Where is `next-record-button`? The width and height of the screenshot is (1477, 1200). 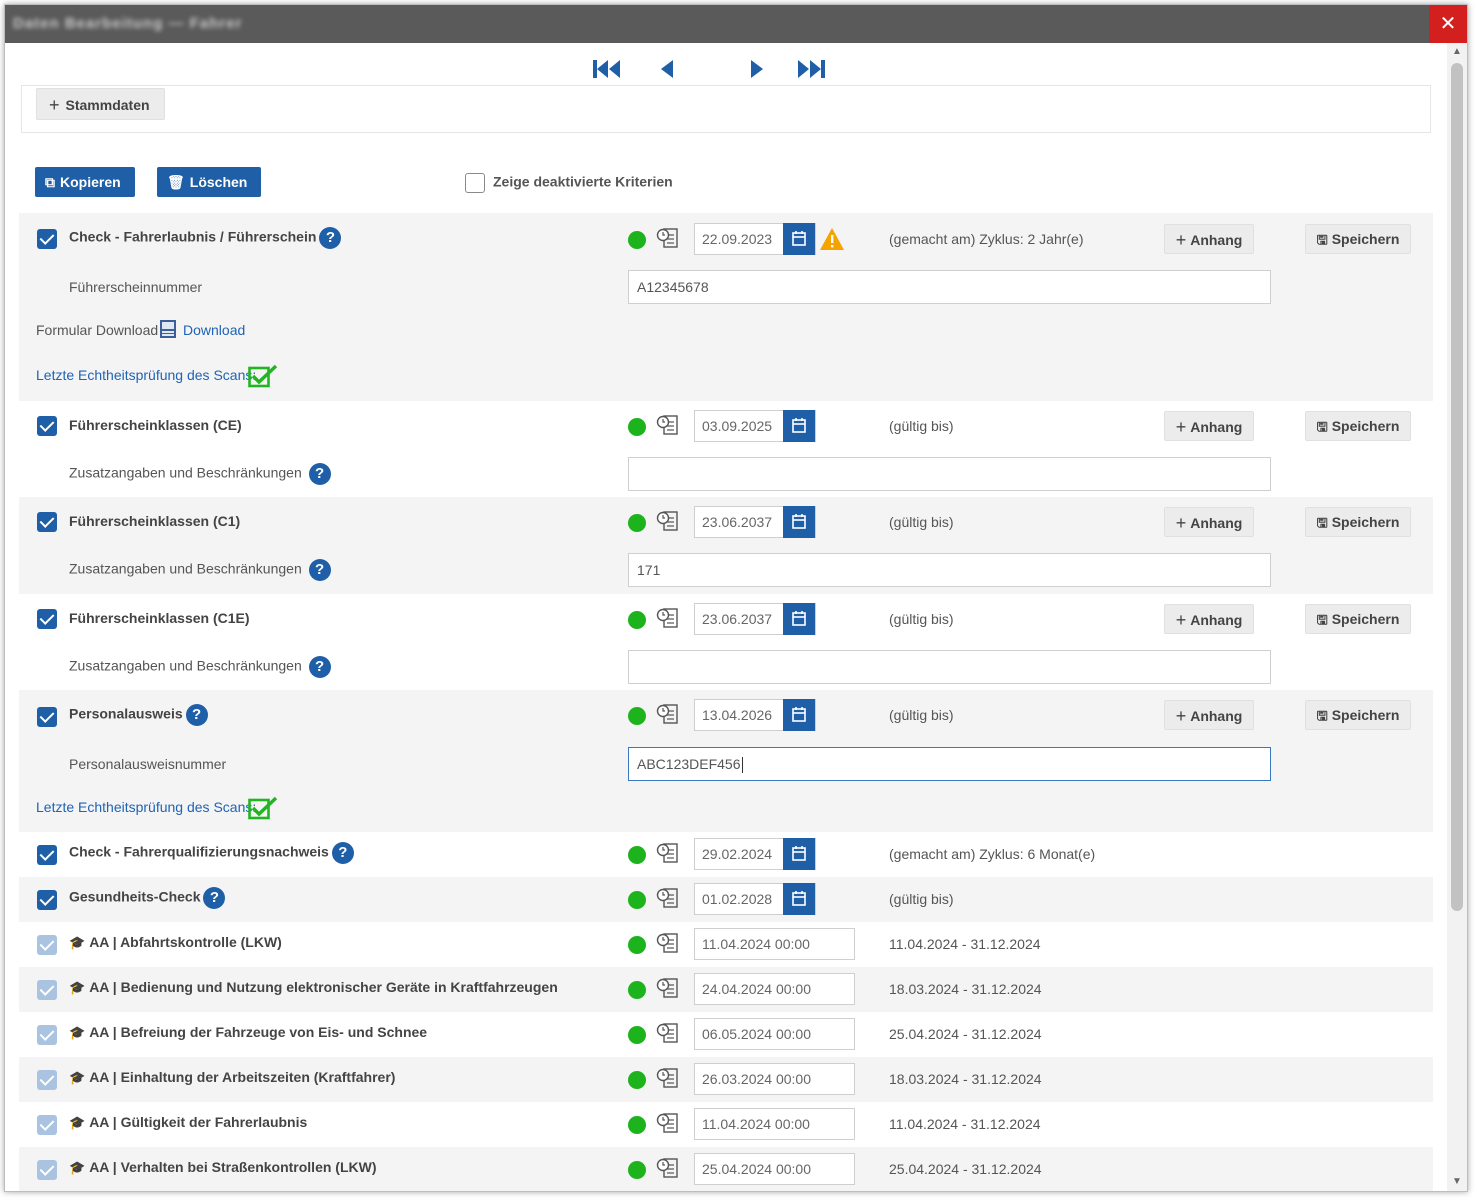 next-record-button is located at coordinates (757, 72).